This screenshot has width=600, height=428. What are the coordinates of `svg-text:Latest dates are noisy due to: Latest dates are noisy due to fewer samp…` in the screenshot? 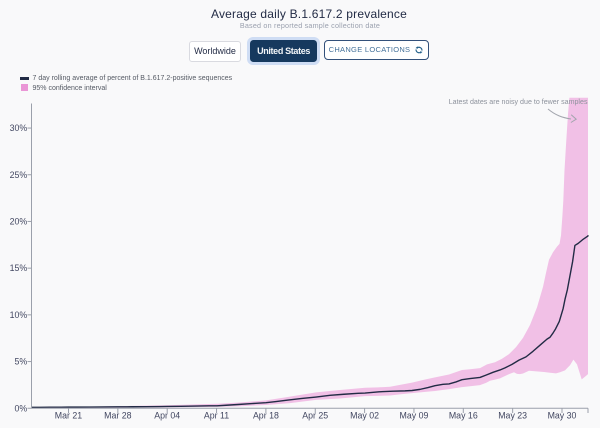 It's located at (518, 102).